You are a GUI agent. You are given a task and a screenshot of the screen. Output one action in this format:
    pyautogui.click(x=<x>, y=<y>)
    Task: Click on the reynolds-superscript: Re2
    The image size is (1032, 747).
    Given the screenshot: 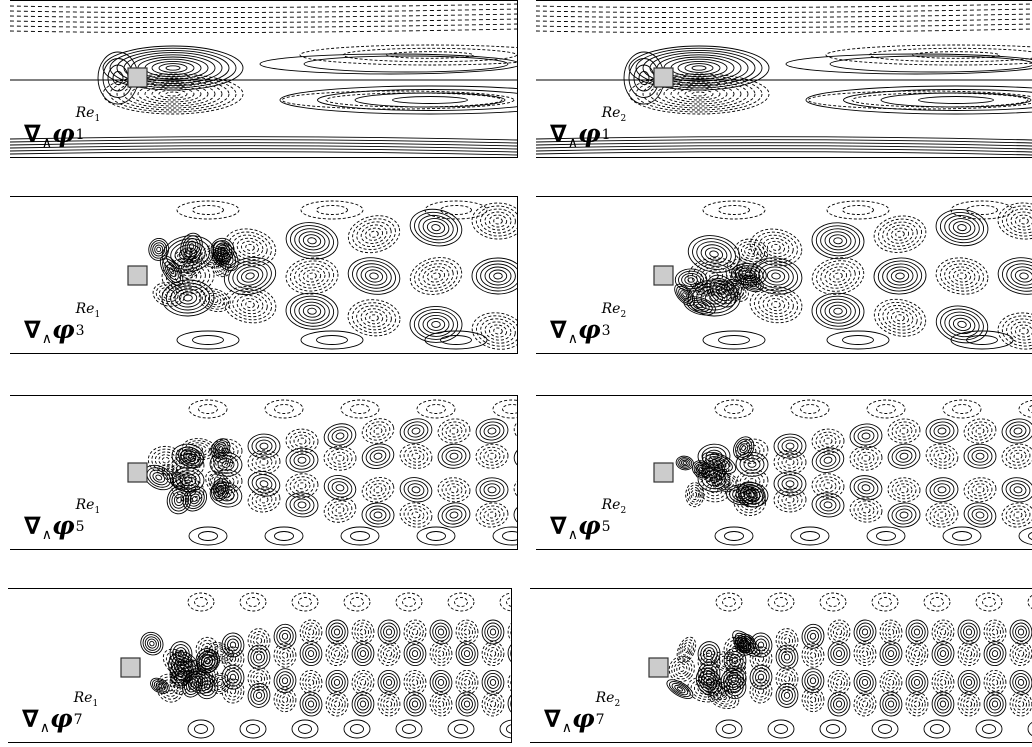 What is the action you would take?
    pyautogui.click(x=608, y=699)
    